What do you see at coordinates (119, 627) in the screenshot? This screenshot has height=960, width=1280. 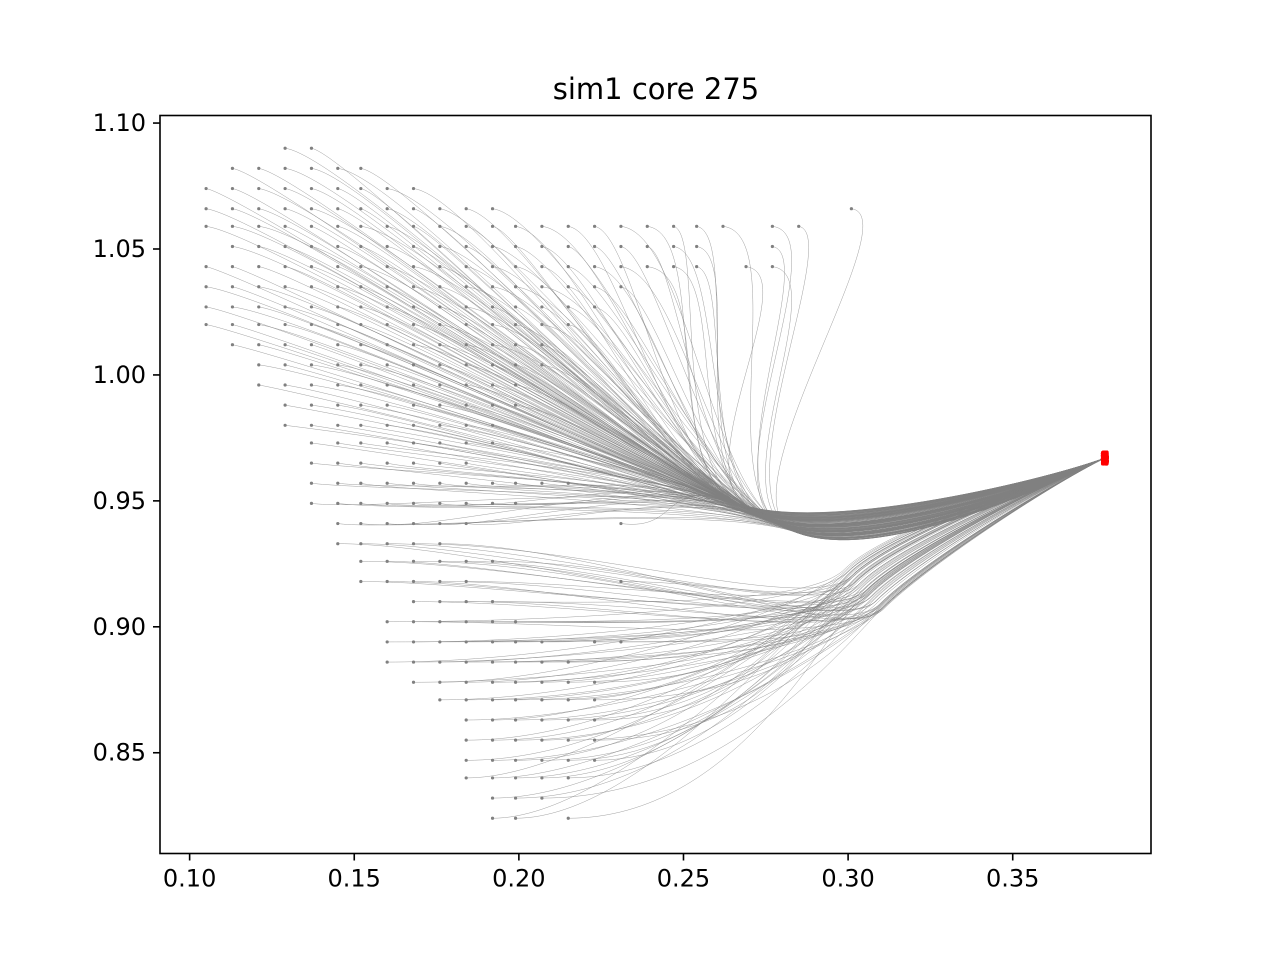 I see `y-tick-label: 0.90` at bounding box center [119, 627].